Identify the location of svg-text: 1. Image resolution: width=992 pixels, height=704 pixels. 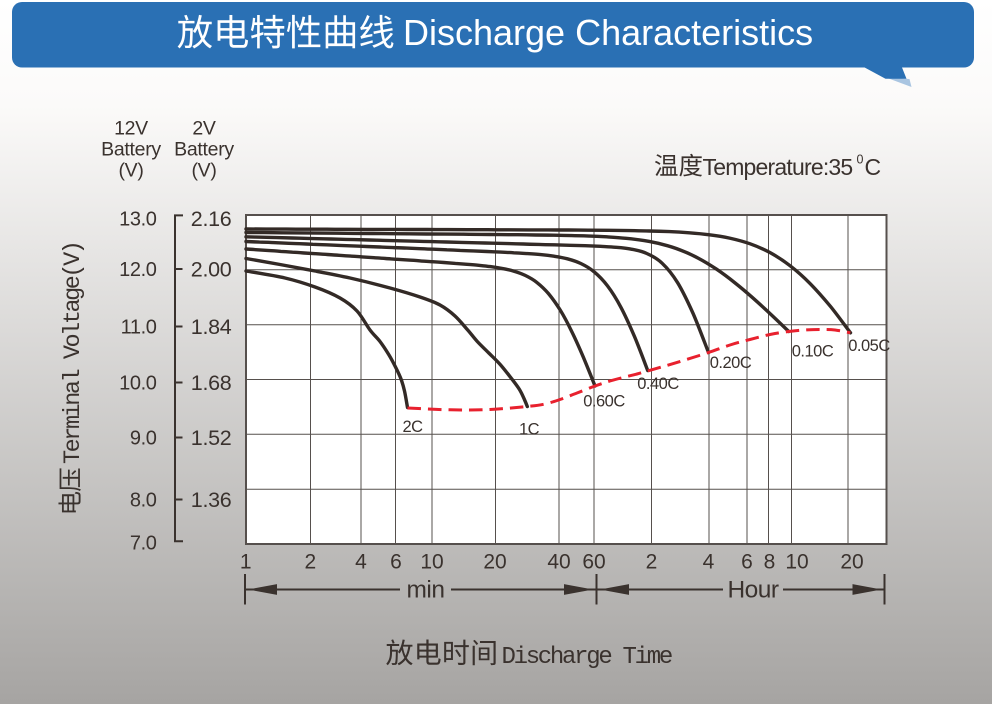
(246, 562).